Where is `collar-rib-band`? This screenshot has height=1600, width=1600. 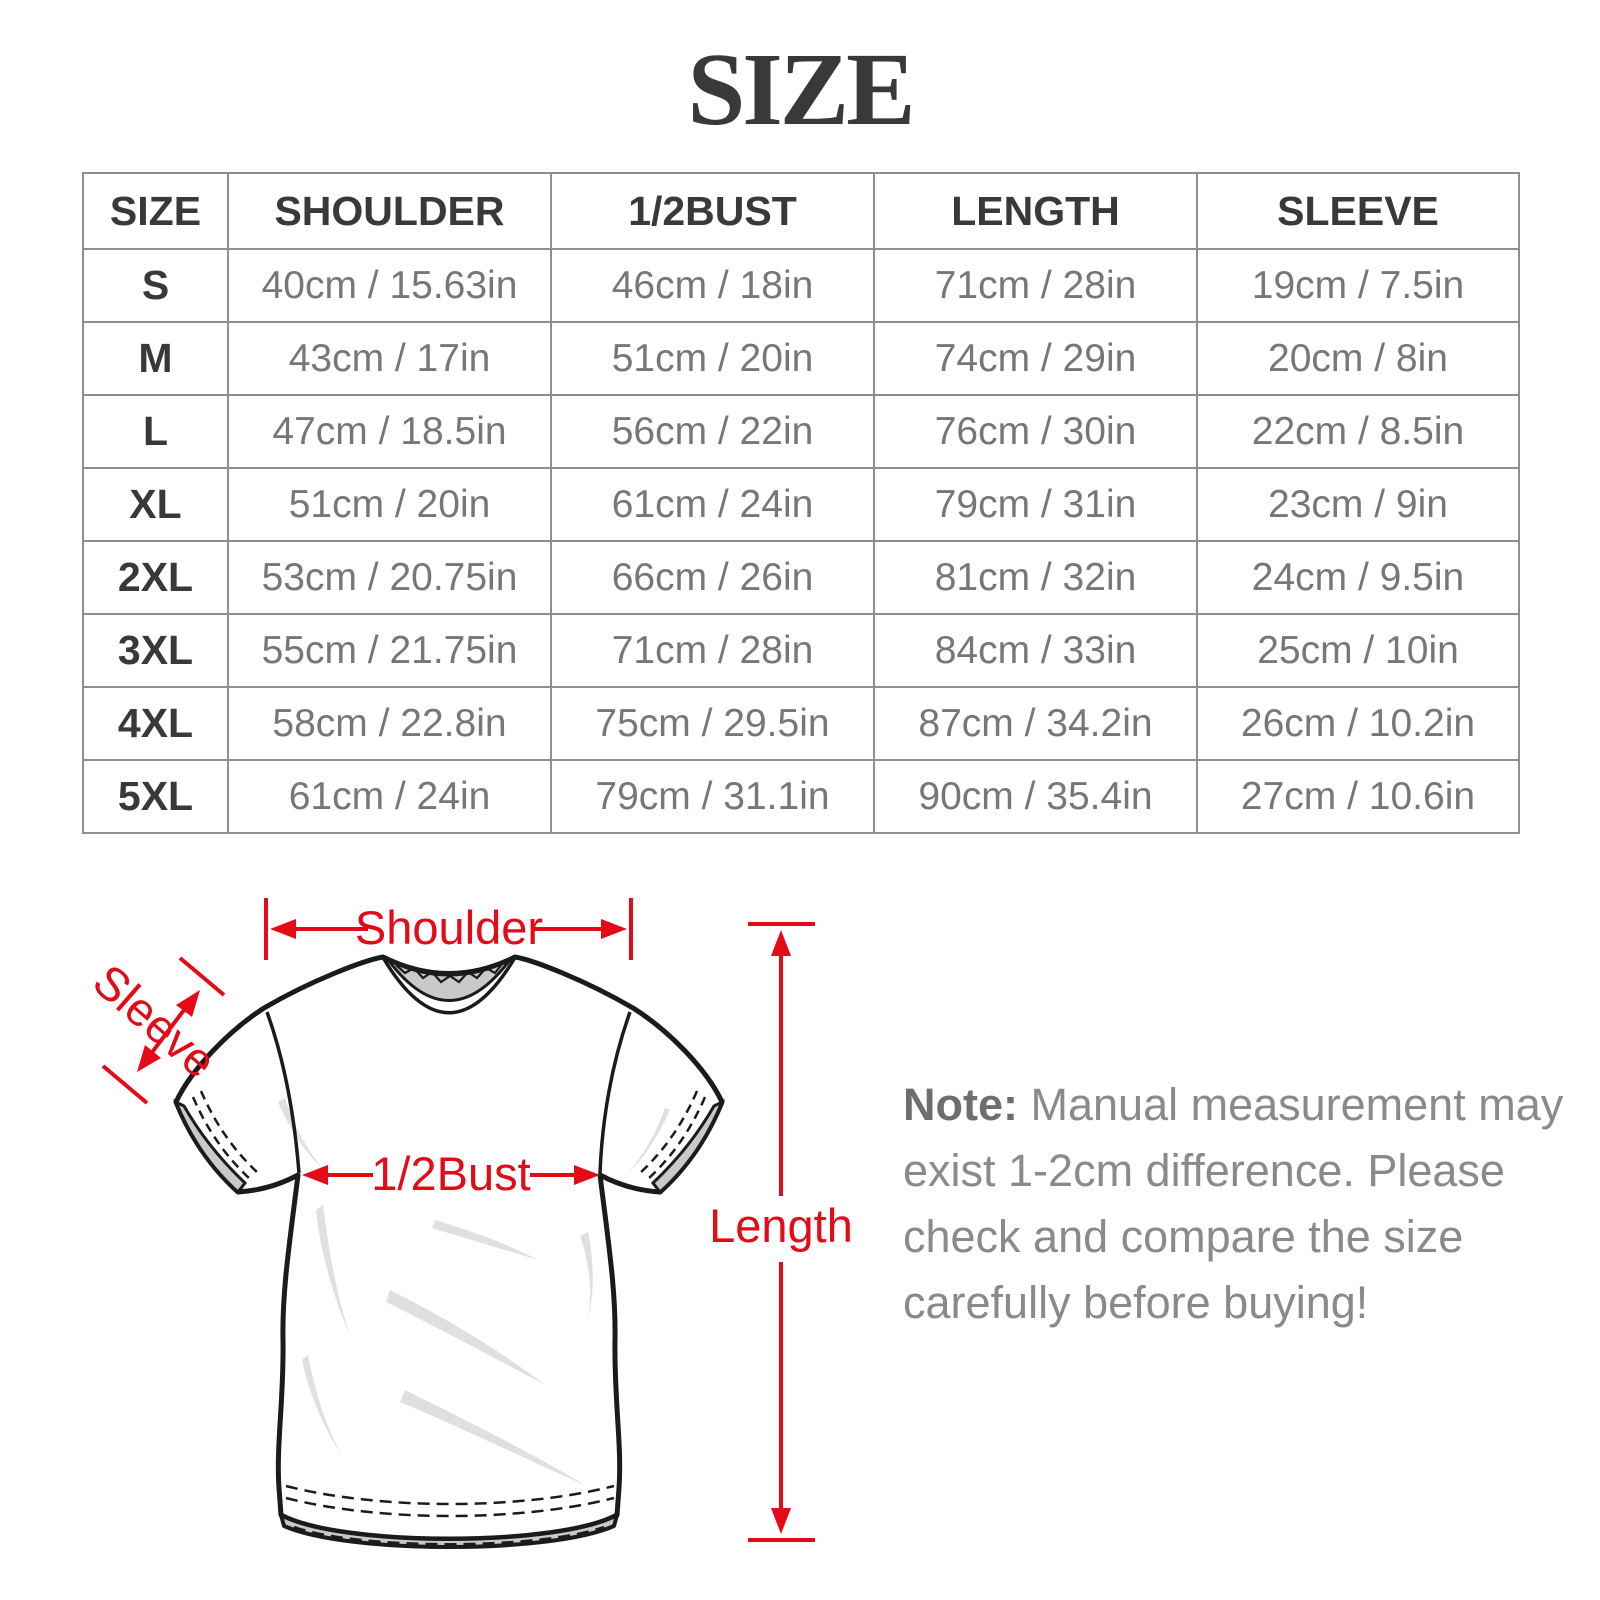 collar-rib-band is located at coordinates (449, 984).